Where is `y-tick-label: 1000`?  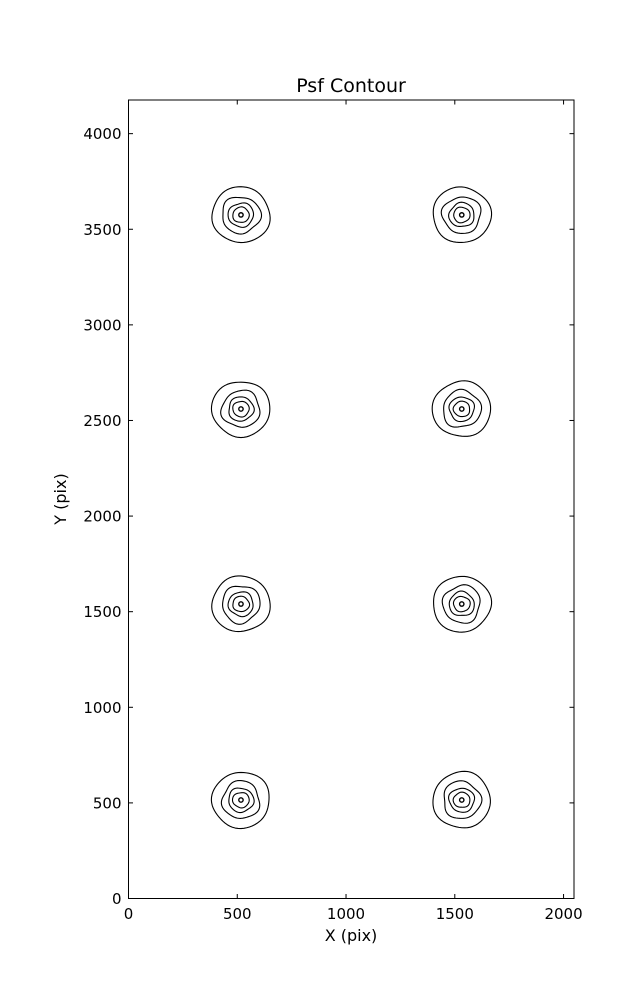
y-tick-label: 1000 is located at coordinates (102, 708).